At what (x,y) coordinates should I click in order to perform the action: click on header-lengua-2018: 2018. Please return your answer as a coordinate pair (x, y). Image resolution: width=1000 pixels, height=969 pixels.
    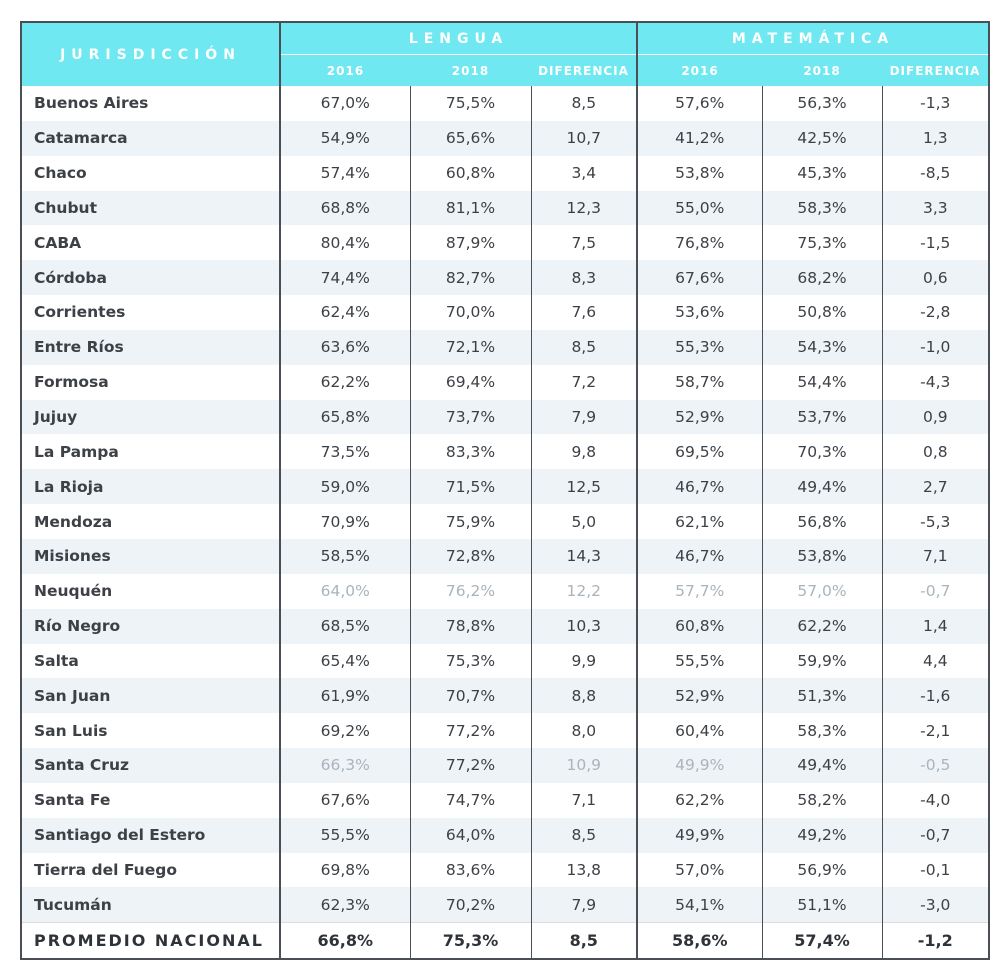
    Looking at the image, I should click on (470, 70).